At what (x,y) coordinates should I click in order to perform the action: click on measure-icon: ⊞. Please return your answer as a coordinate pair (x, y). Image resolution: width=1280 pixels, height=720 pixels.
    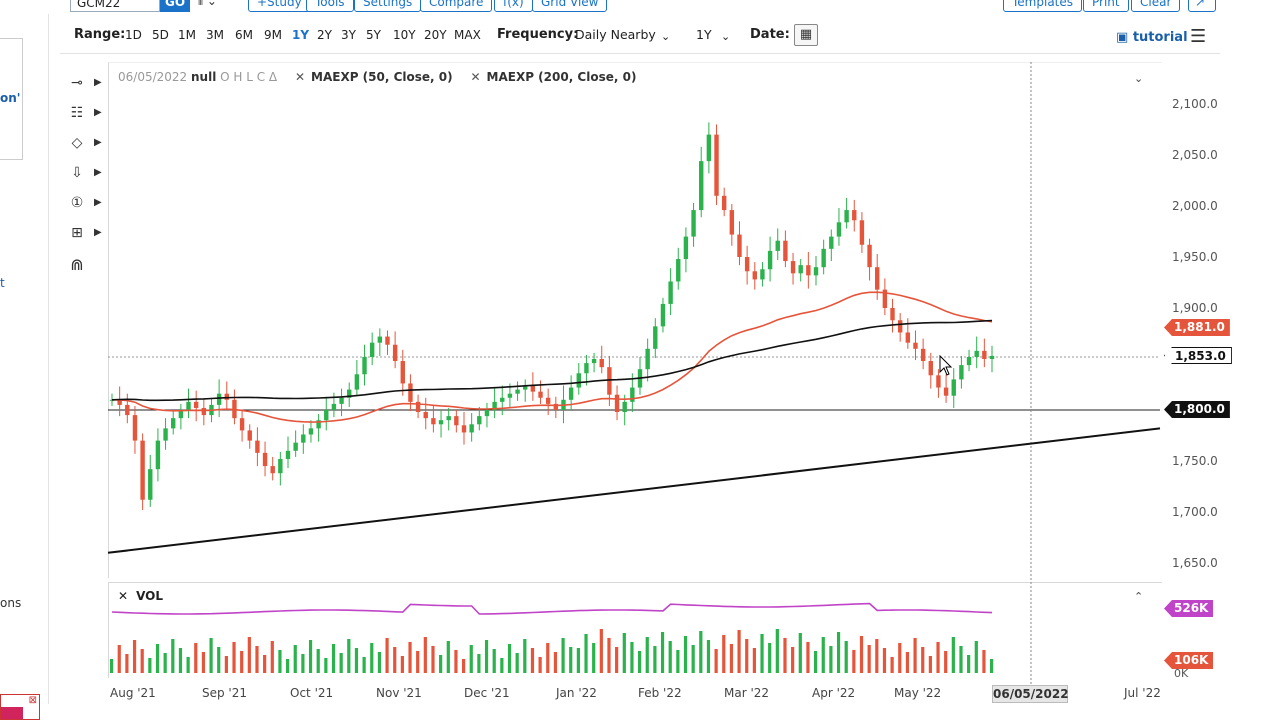
    Looking at the image, I should click on (77, 233).